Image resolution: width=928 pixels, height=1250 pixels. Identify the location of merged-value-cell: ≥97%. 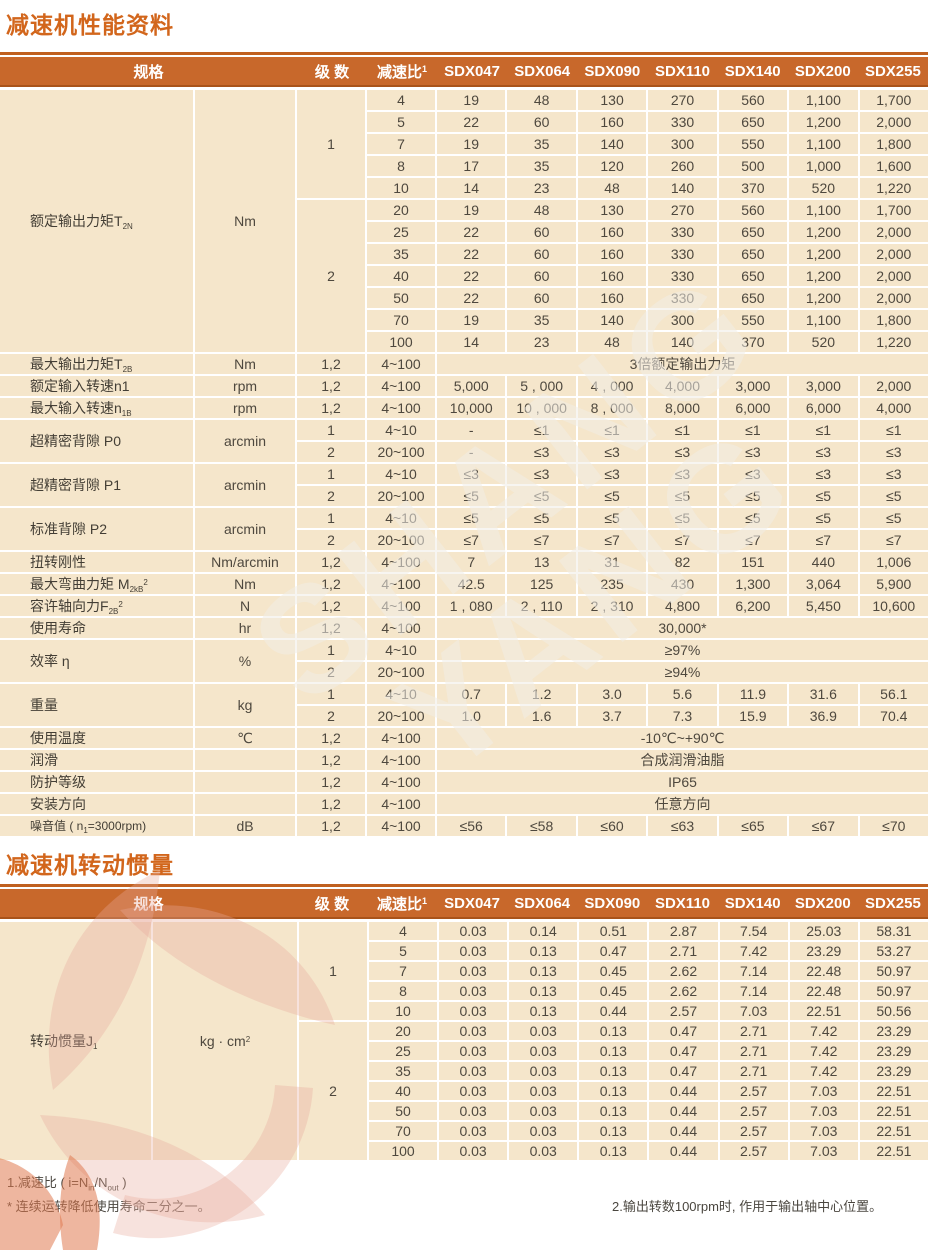
(682, 650).